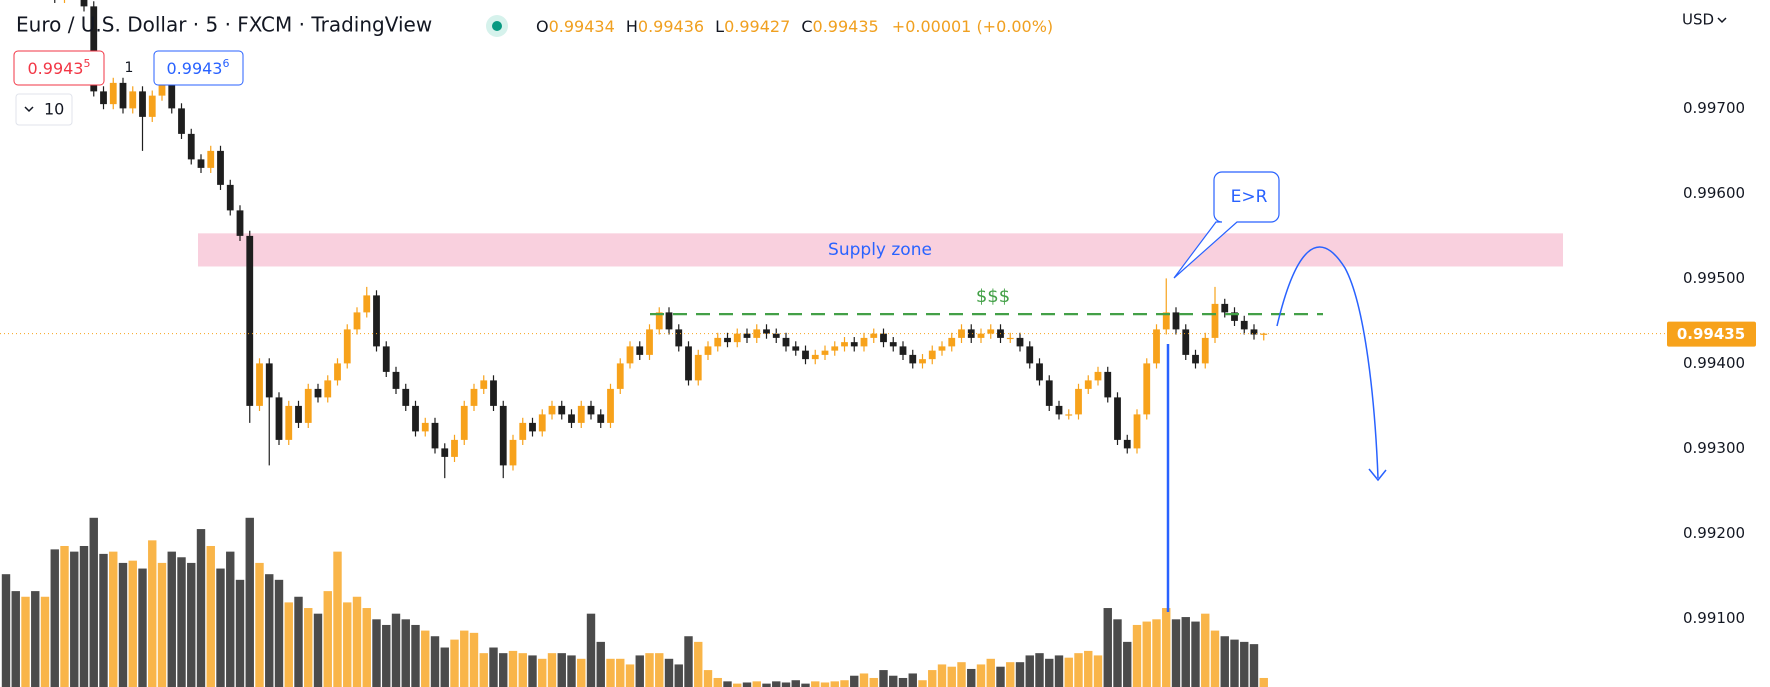 The image size is (1770, 687). What do you see at coordinates (195, 68) in the screenshot?
I see `buy-main: 0.9943` at bounding box center [195, 68].